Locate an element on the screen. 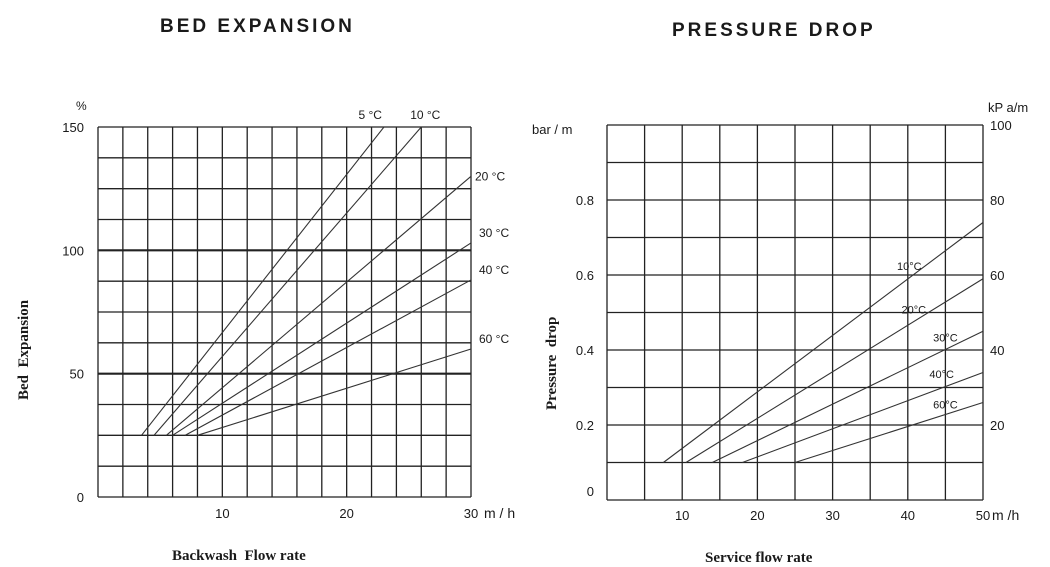  pressure-drop-y-unit-left: bar / m is located at coordinates (552, 129).